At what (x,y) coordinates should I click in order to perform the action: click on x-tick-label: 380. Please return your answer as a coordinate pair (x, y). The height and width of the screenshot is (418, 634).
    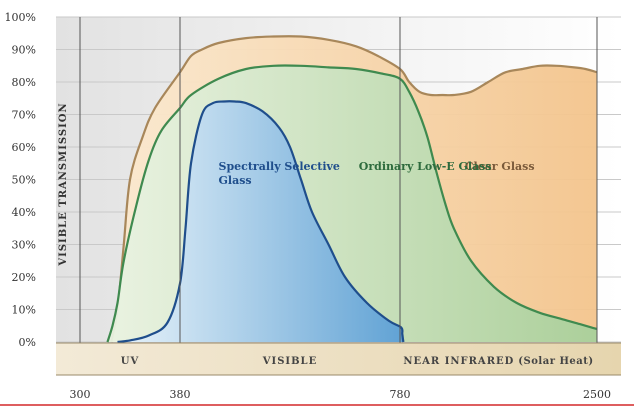
    Looking at the image, I should click on (180, 394).